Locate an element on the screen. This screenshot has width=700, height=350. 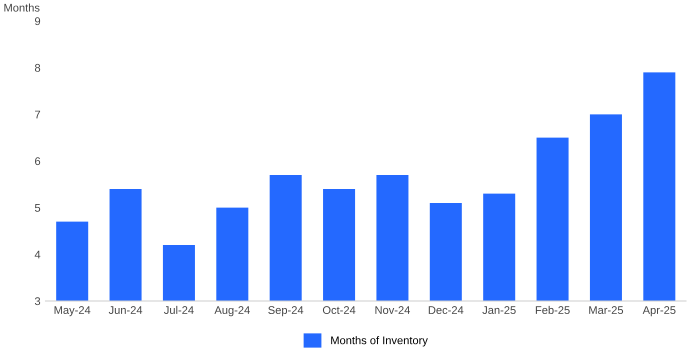
x-tick-label: Jan-25 is located at coordinates (499, 310).